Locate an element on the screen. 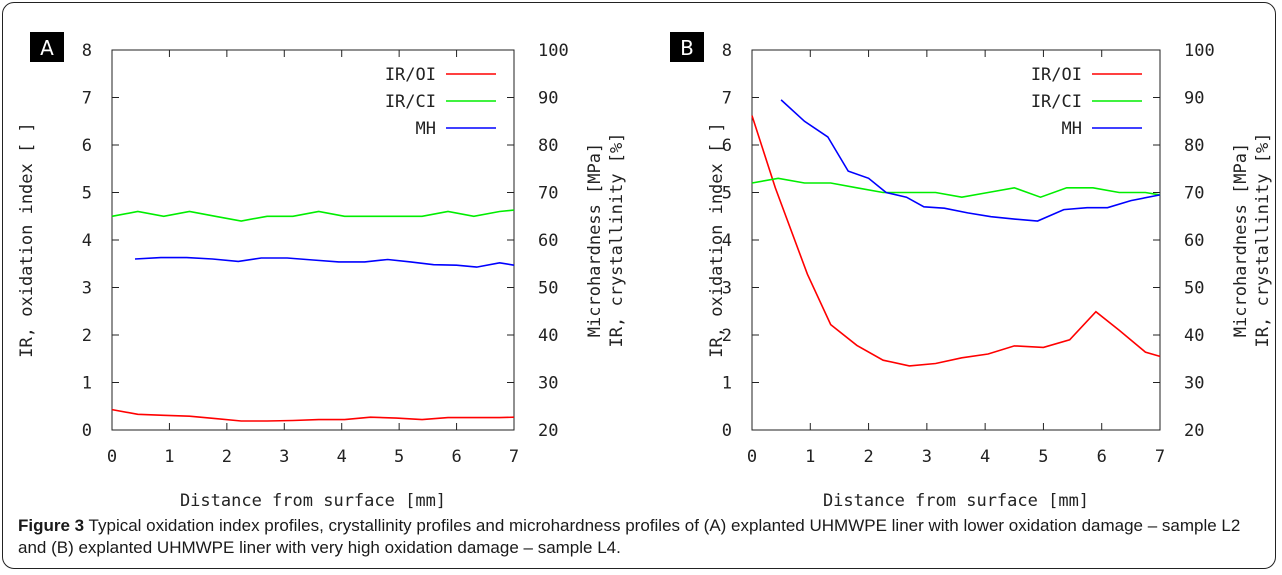 Image resolution: width=1282 pixels, height=575 pixels. panel-letter: B is located at coordinates (687, 48).